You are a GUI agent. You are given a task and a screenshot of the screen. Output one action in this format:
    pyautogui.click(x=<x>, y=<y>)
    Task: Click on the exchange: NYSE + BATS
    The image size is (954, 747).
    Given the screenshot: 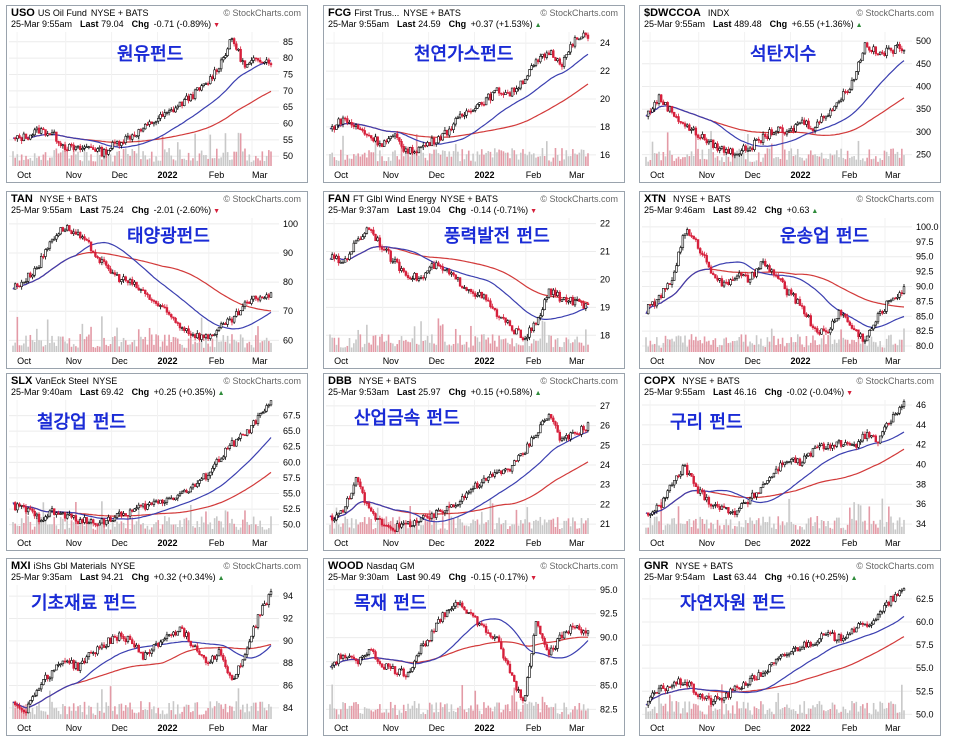 What is the action you would take?
    pyautogui.click(x=469, y=199)
    